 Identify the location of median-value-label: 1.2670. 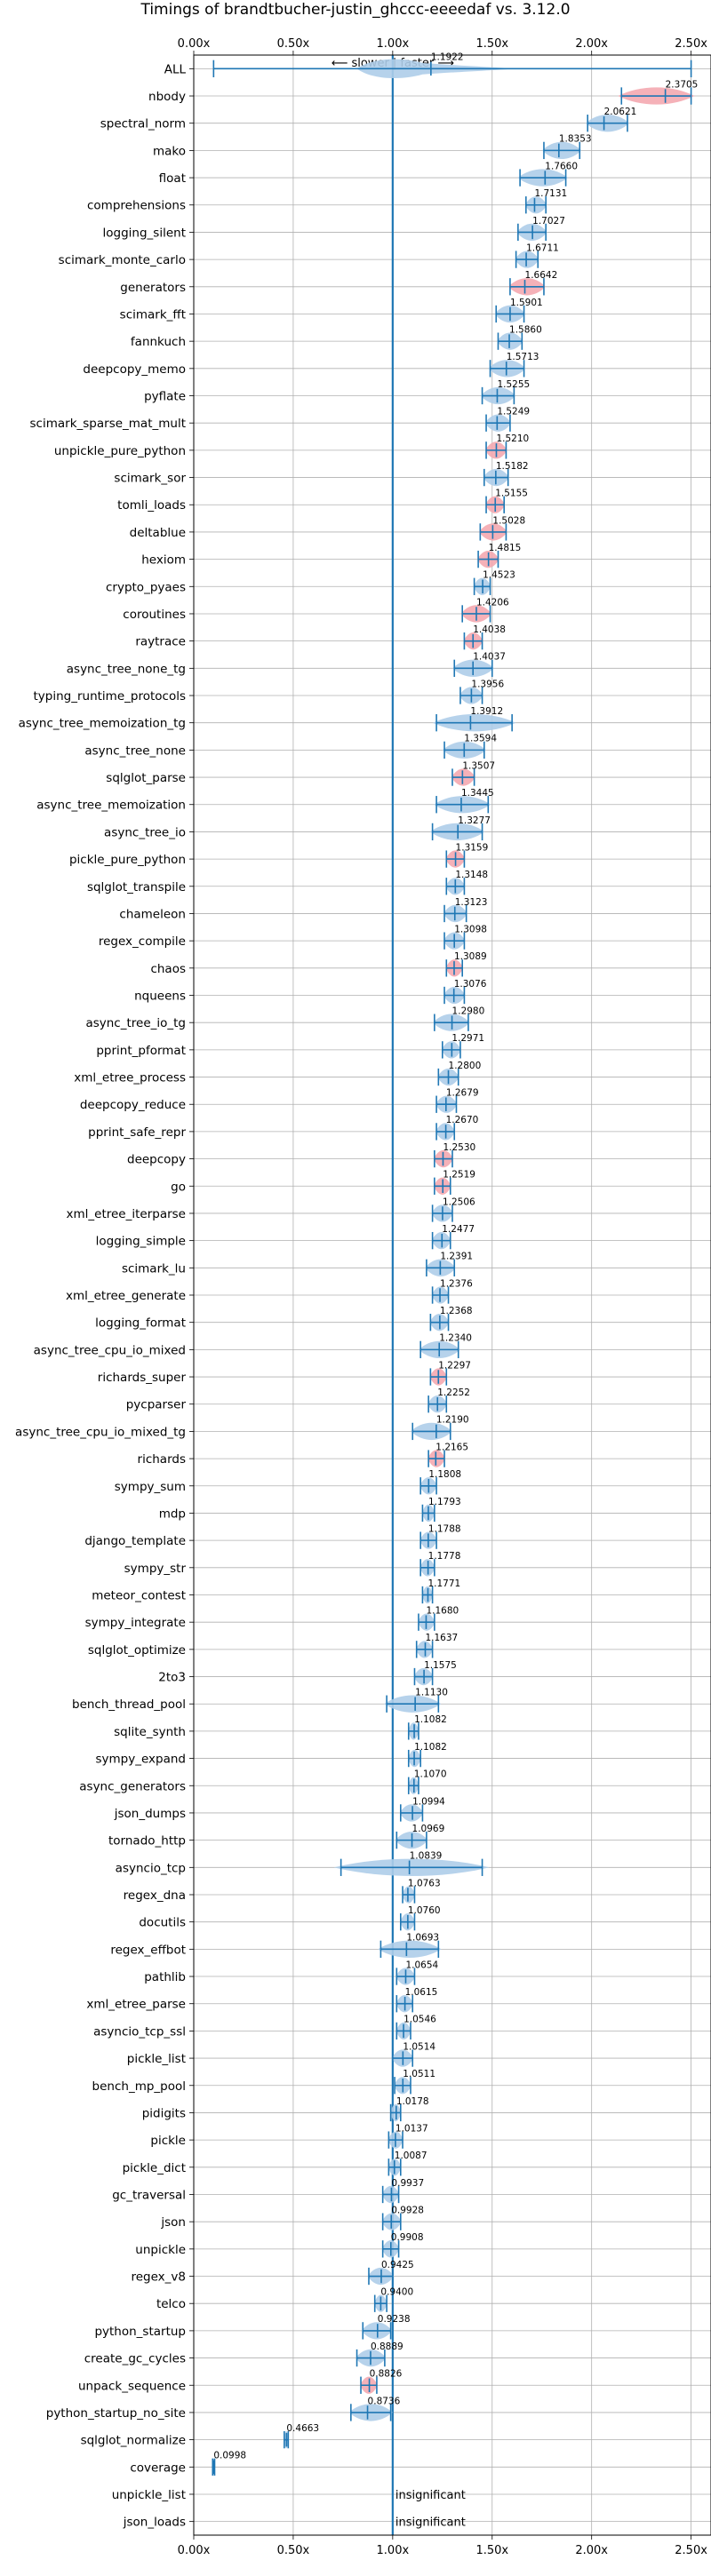
(462, 1120).